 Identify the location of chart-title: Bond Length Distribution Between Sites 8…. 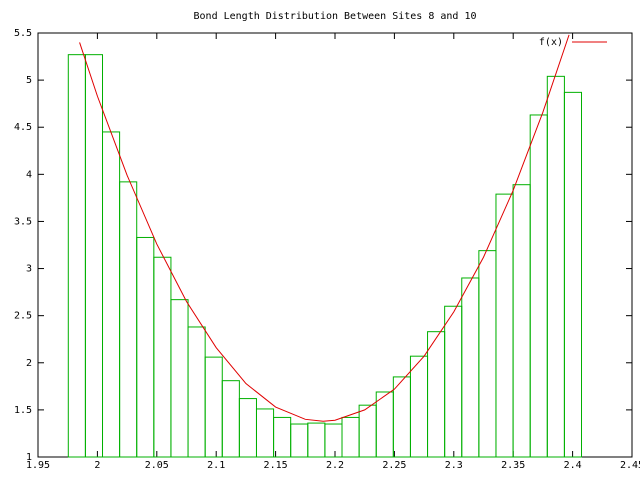
(335, 16).